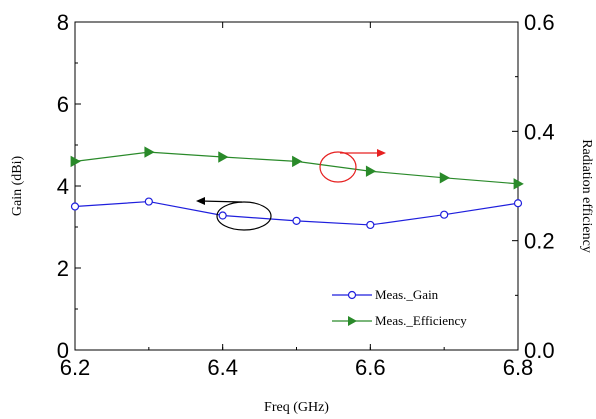 The image size is (596, 419). Describe the element at coordinates (421, 320) in the screenshot. I see `legend-label-1: Meas._Efficiency` at that location.